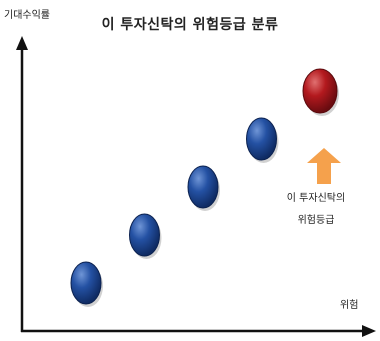 Image resolution: width=380 pixels, height=341 pixels. Describe the element at coordinates (369, 331) in the screenshot. I see `x-axis-arrowhead` at that location.